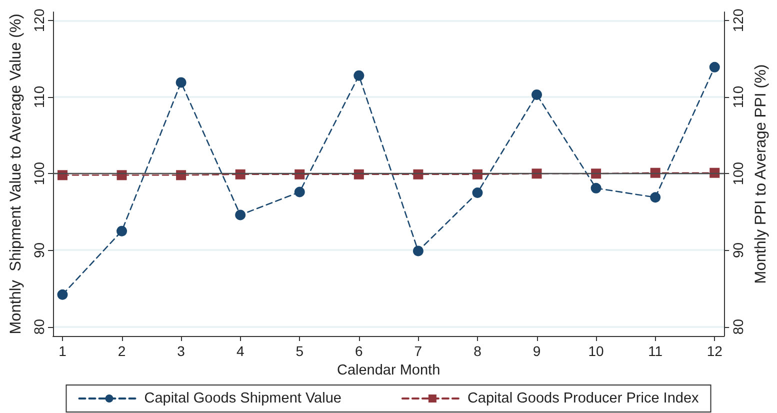  What do you see at coordinates (714, 351) in the screenshot?
I see `x-tick-label: 12` at bounding box center [714, 351].